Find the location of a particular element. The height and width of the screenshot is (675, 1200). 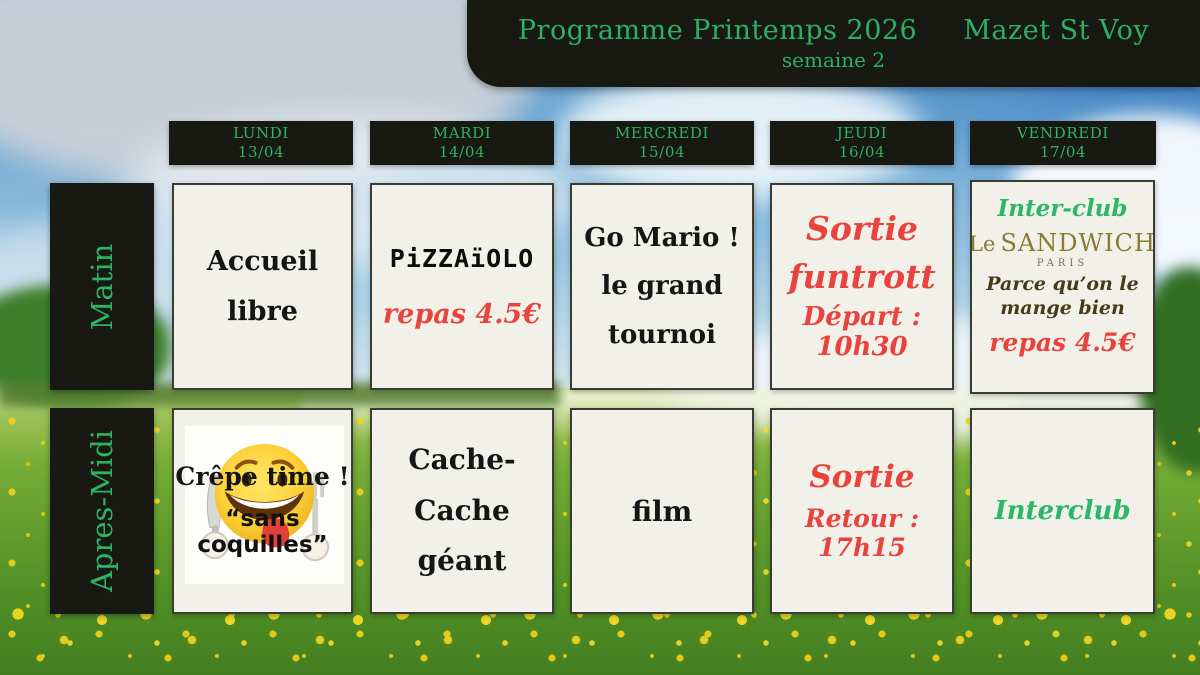

day-label: VENDREDI is located at coordinates (1063, 132).